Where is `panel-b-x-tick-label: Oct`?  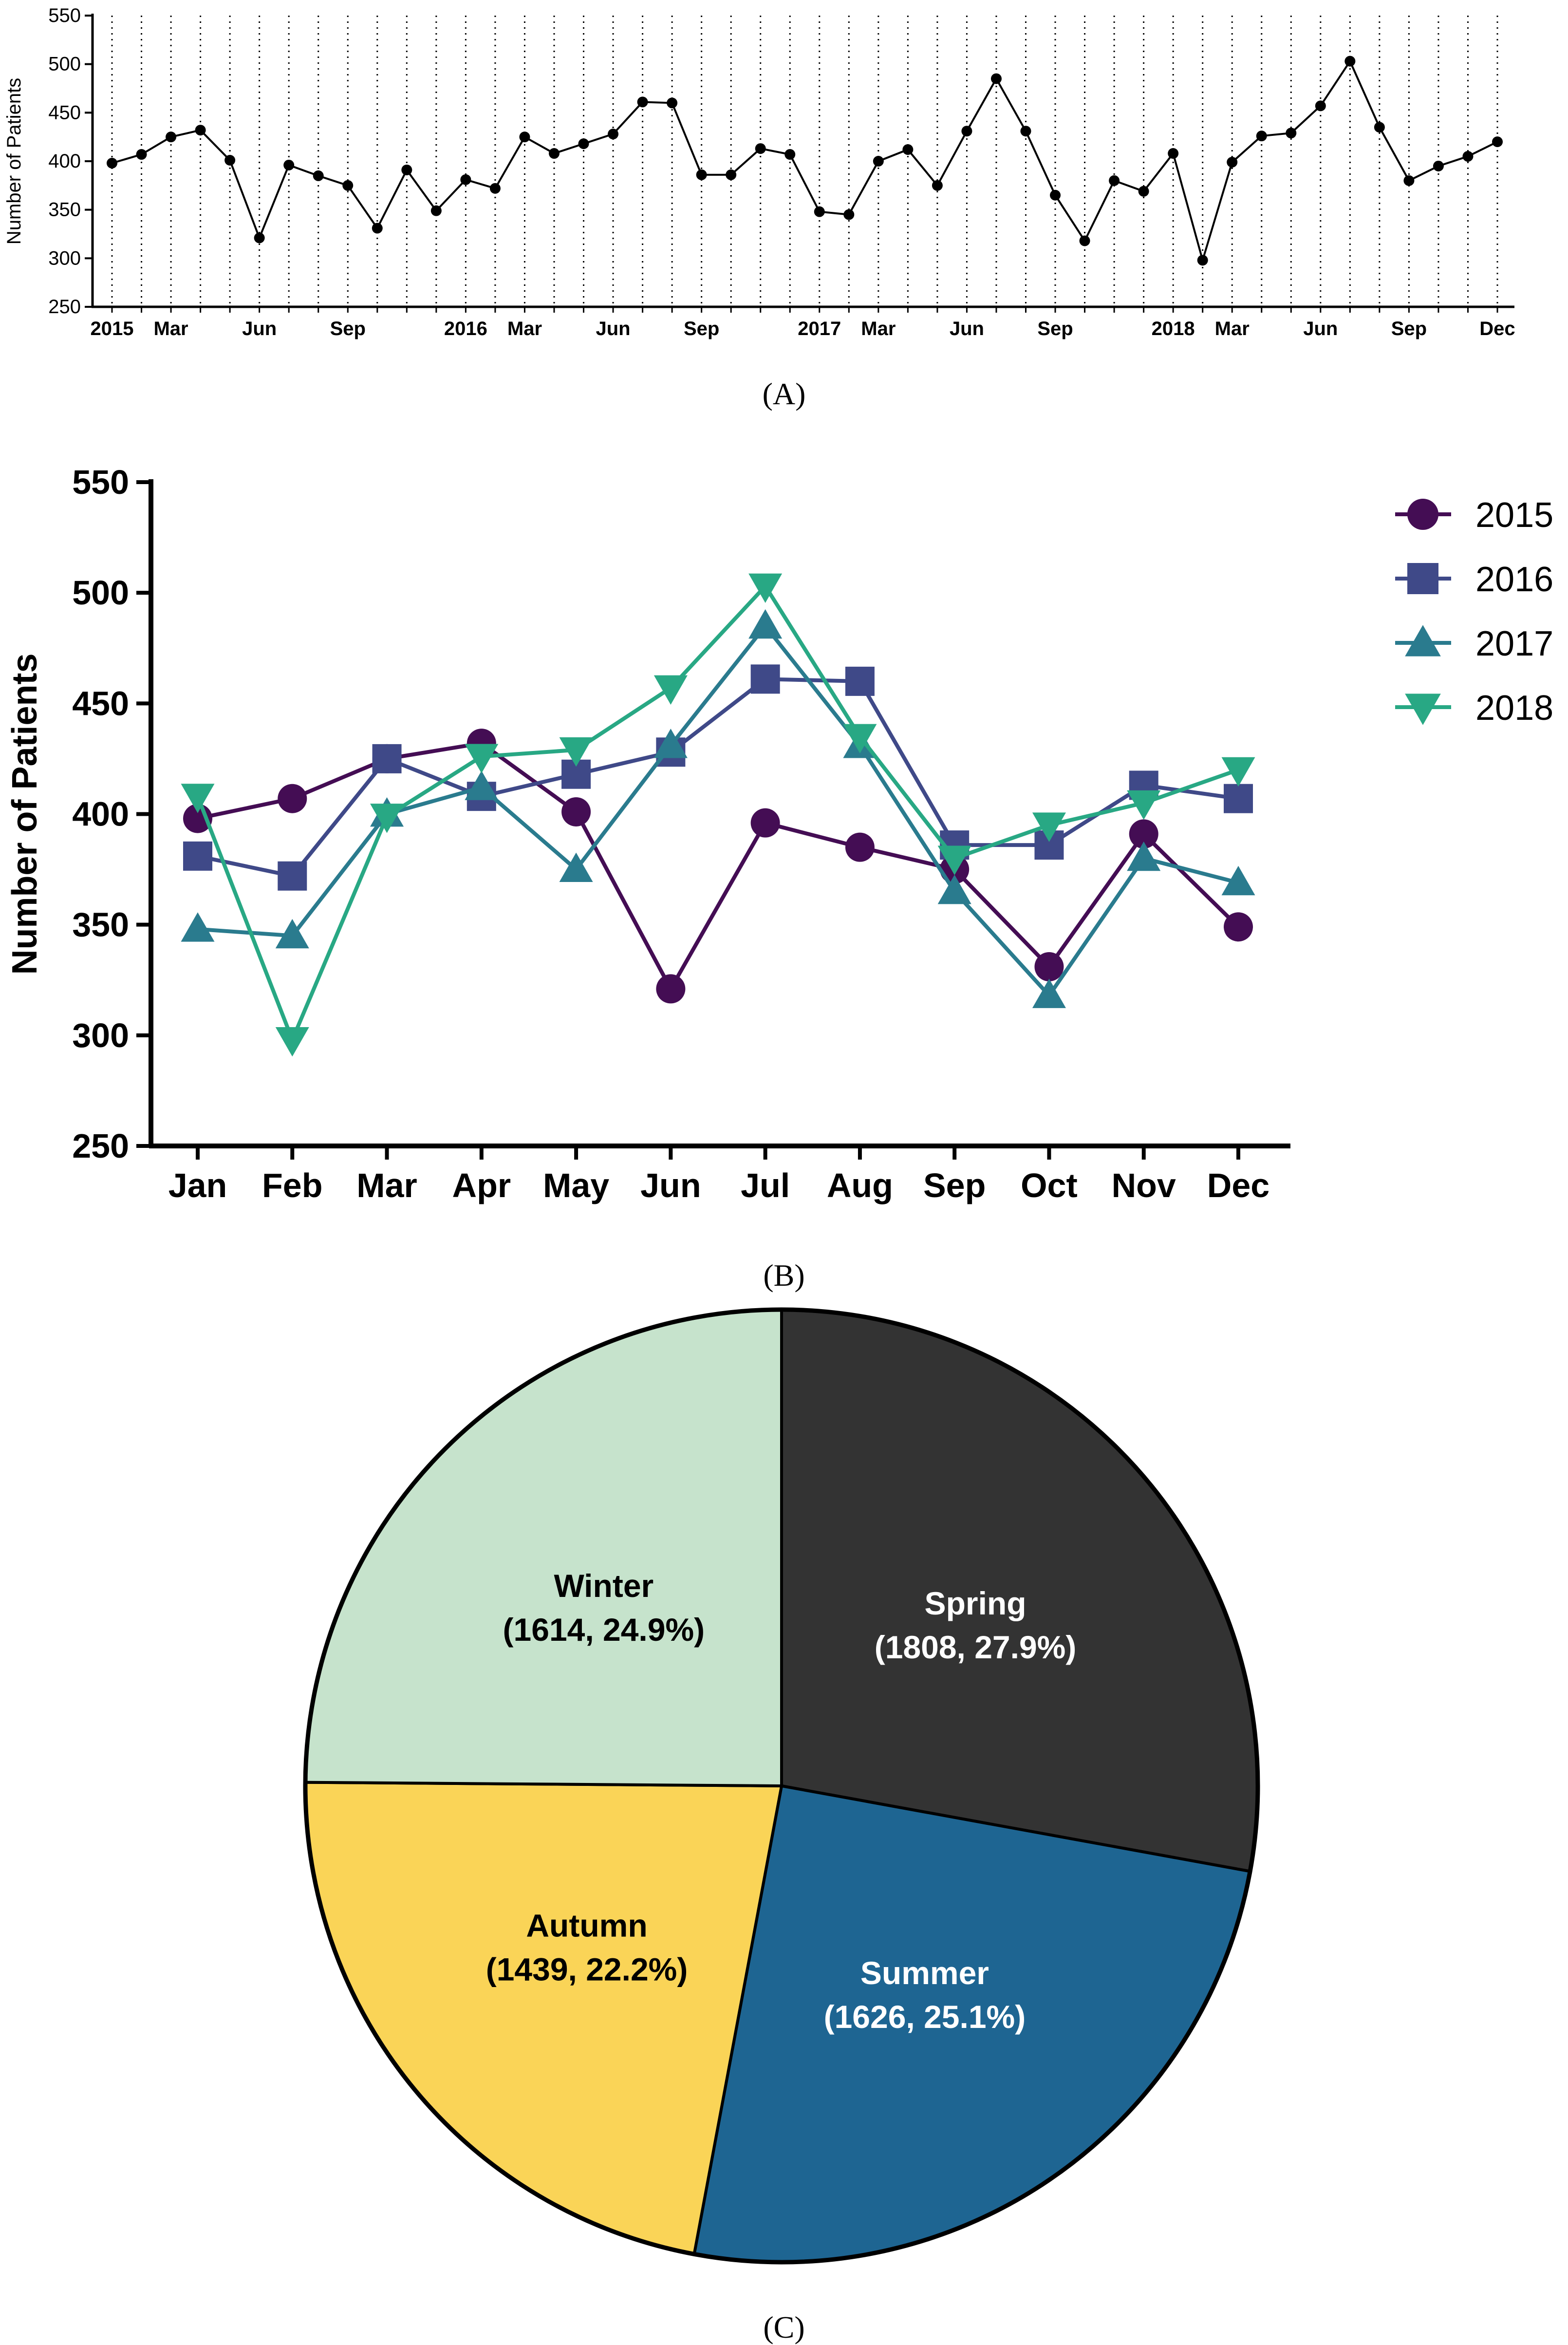
panel-b-x-tick-label: Oct is located at coordinates (1049, 1185).